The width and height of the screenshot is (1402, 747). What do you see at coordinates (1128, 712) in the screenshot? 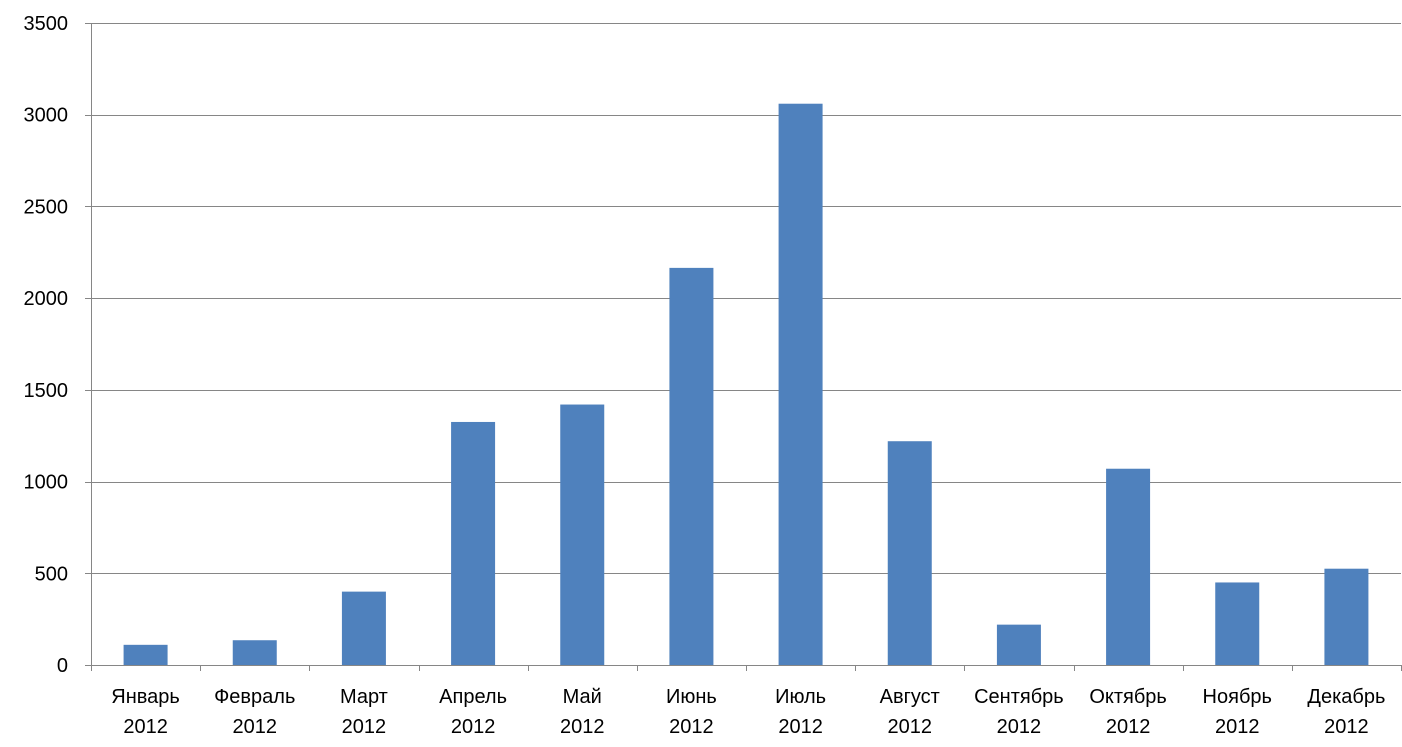
I see `x-tick-label: Октябрь 2012` at bounding box center [1128, 712].